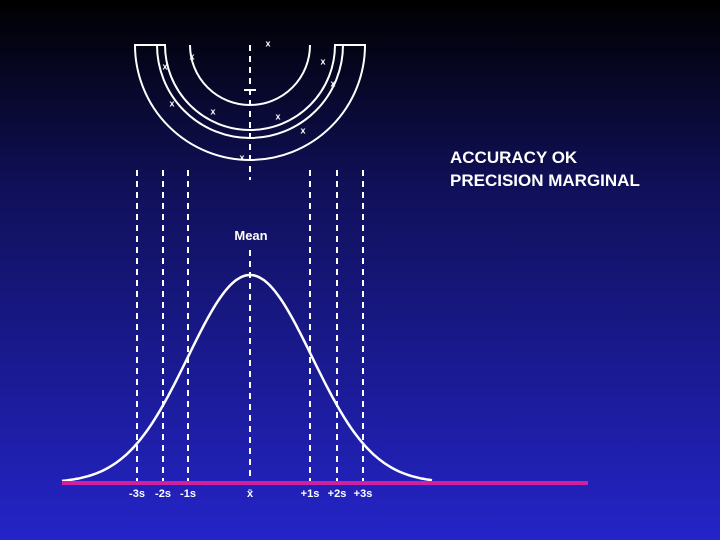 The width and height of the screenshot is (720, 540). Describe the element at coordinates (310, 494) in the screenshot. I see `axis-label: +1s` at that location.